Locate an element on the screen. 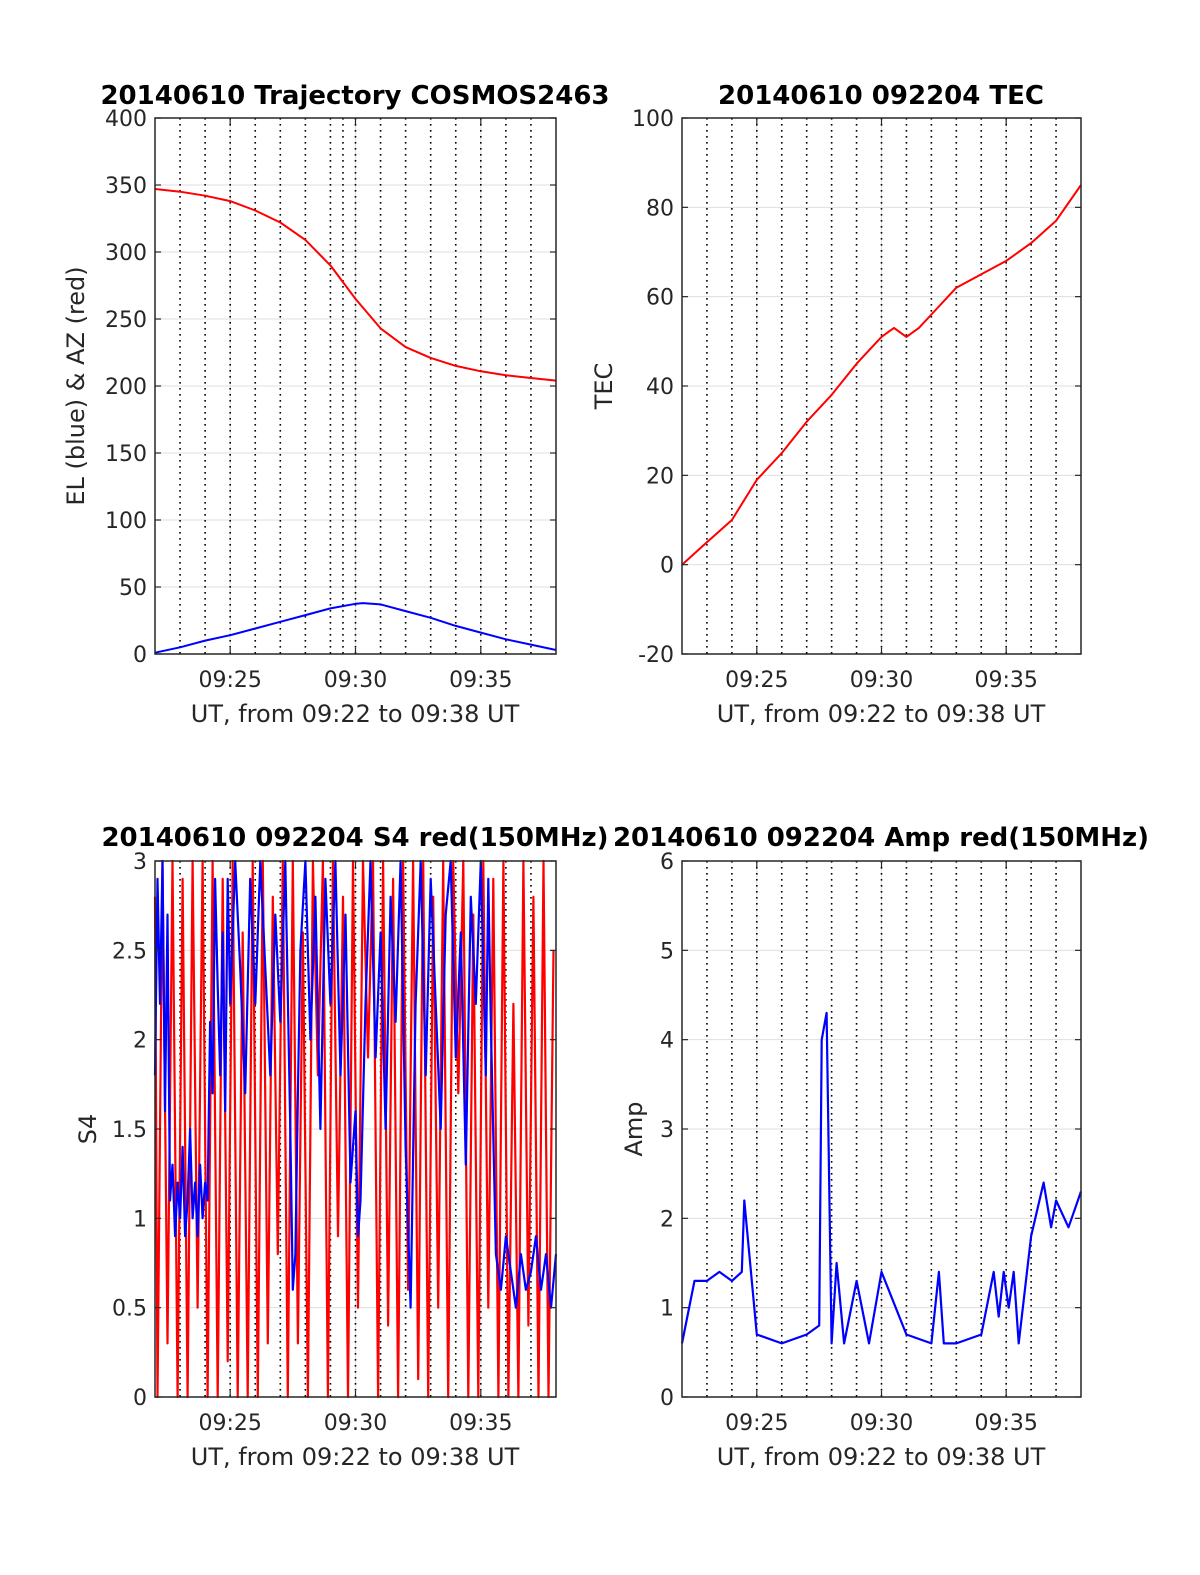 This screenshot has height=1575, width=1200. y-axis-label: EL (blue) & AZ (red) is located at coordinates (76, 385).